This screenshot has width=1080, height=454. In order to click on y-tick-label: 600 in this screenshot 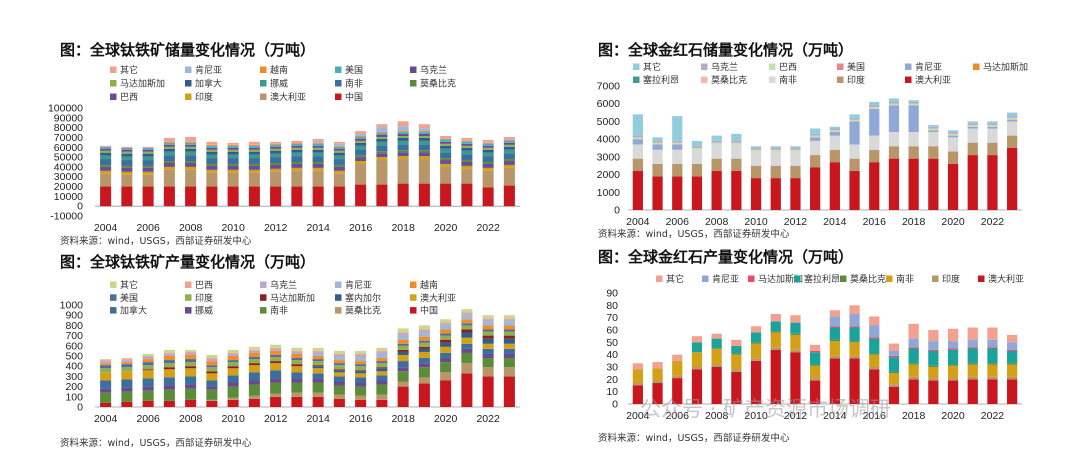, I will do `click(74, 346)`.